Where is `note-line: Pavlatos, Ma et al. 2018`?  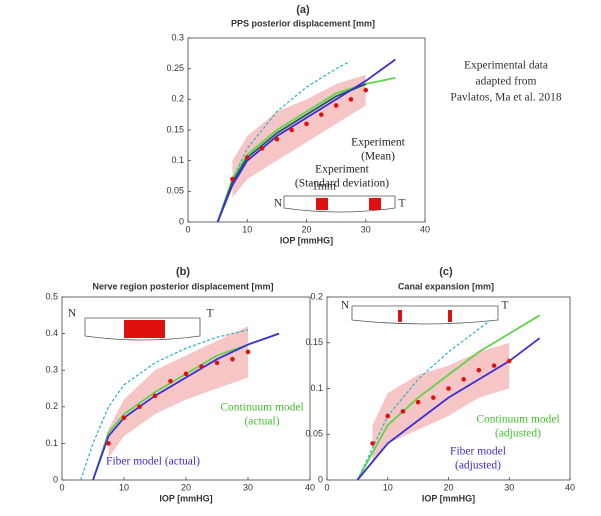
note-line: Pavlatos, Ma et al. 2018 is located at coordinates (505, 98).